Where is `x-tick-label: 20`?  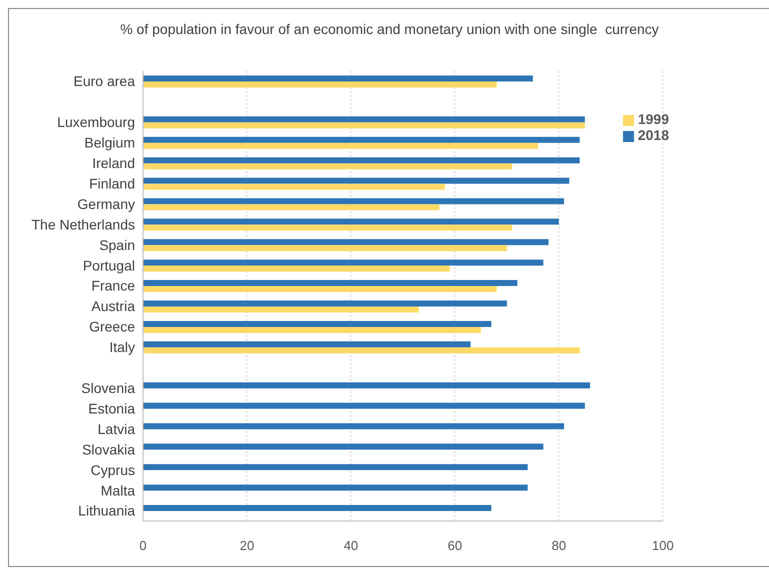 x-tick-label: 20 is located at coordinates (247, 546).